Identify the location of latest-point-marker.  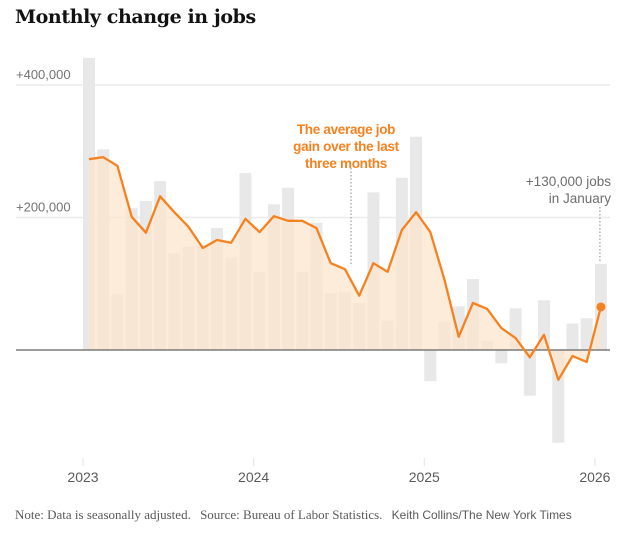
(601, 307).